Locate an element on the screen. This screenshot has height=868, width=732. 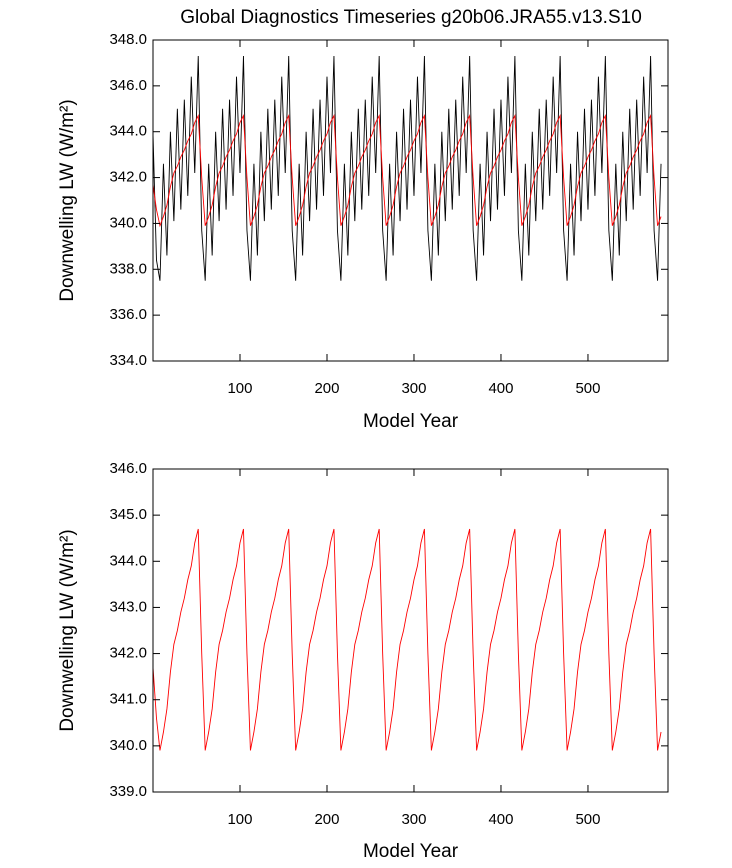
y-tick-label: 334.0 is located at coordinates (128, 360).